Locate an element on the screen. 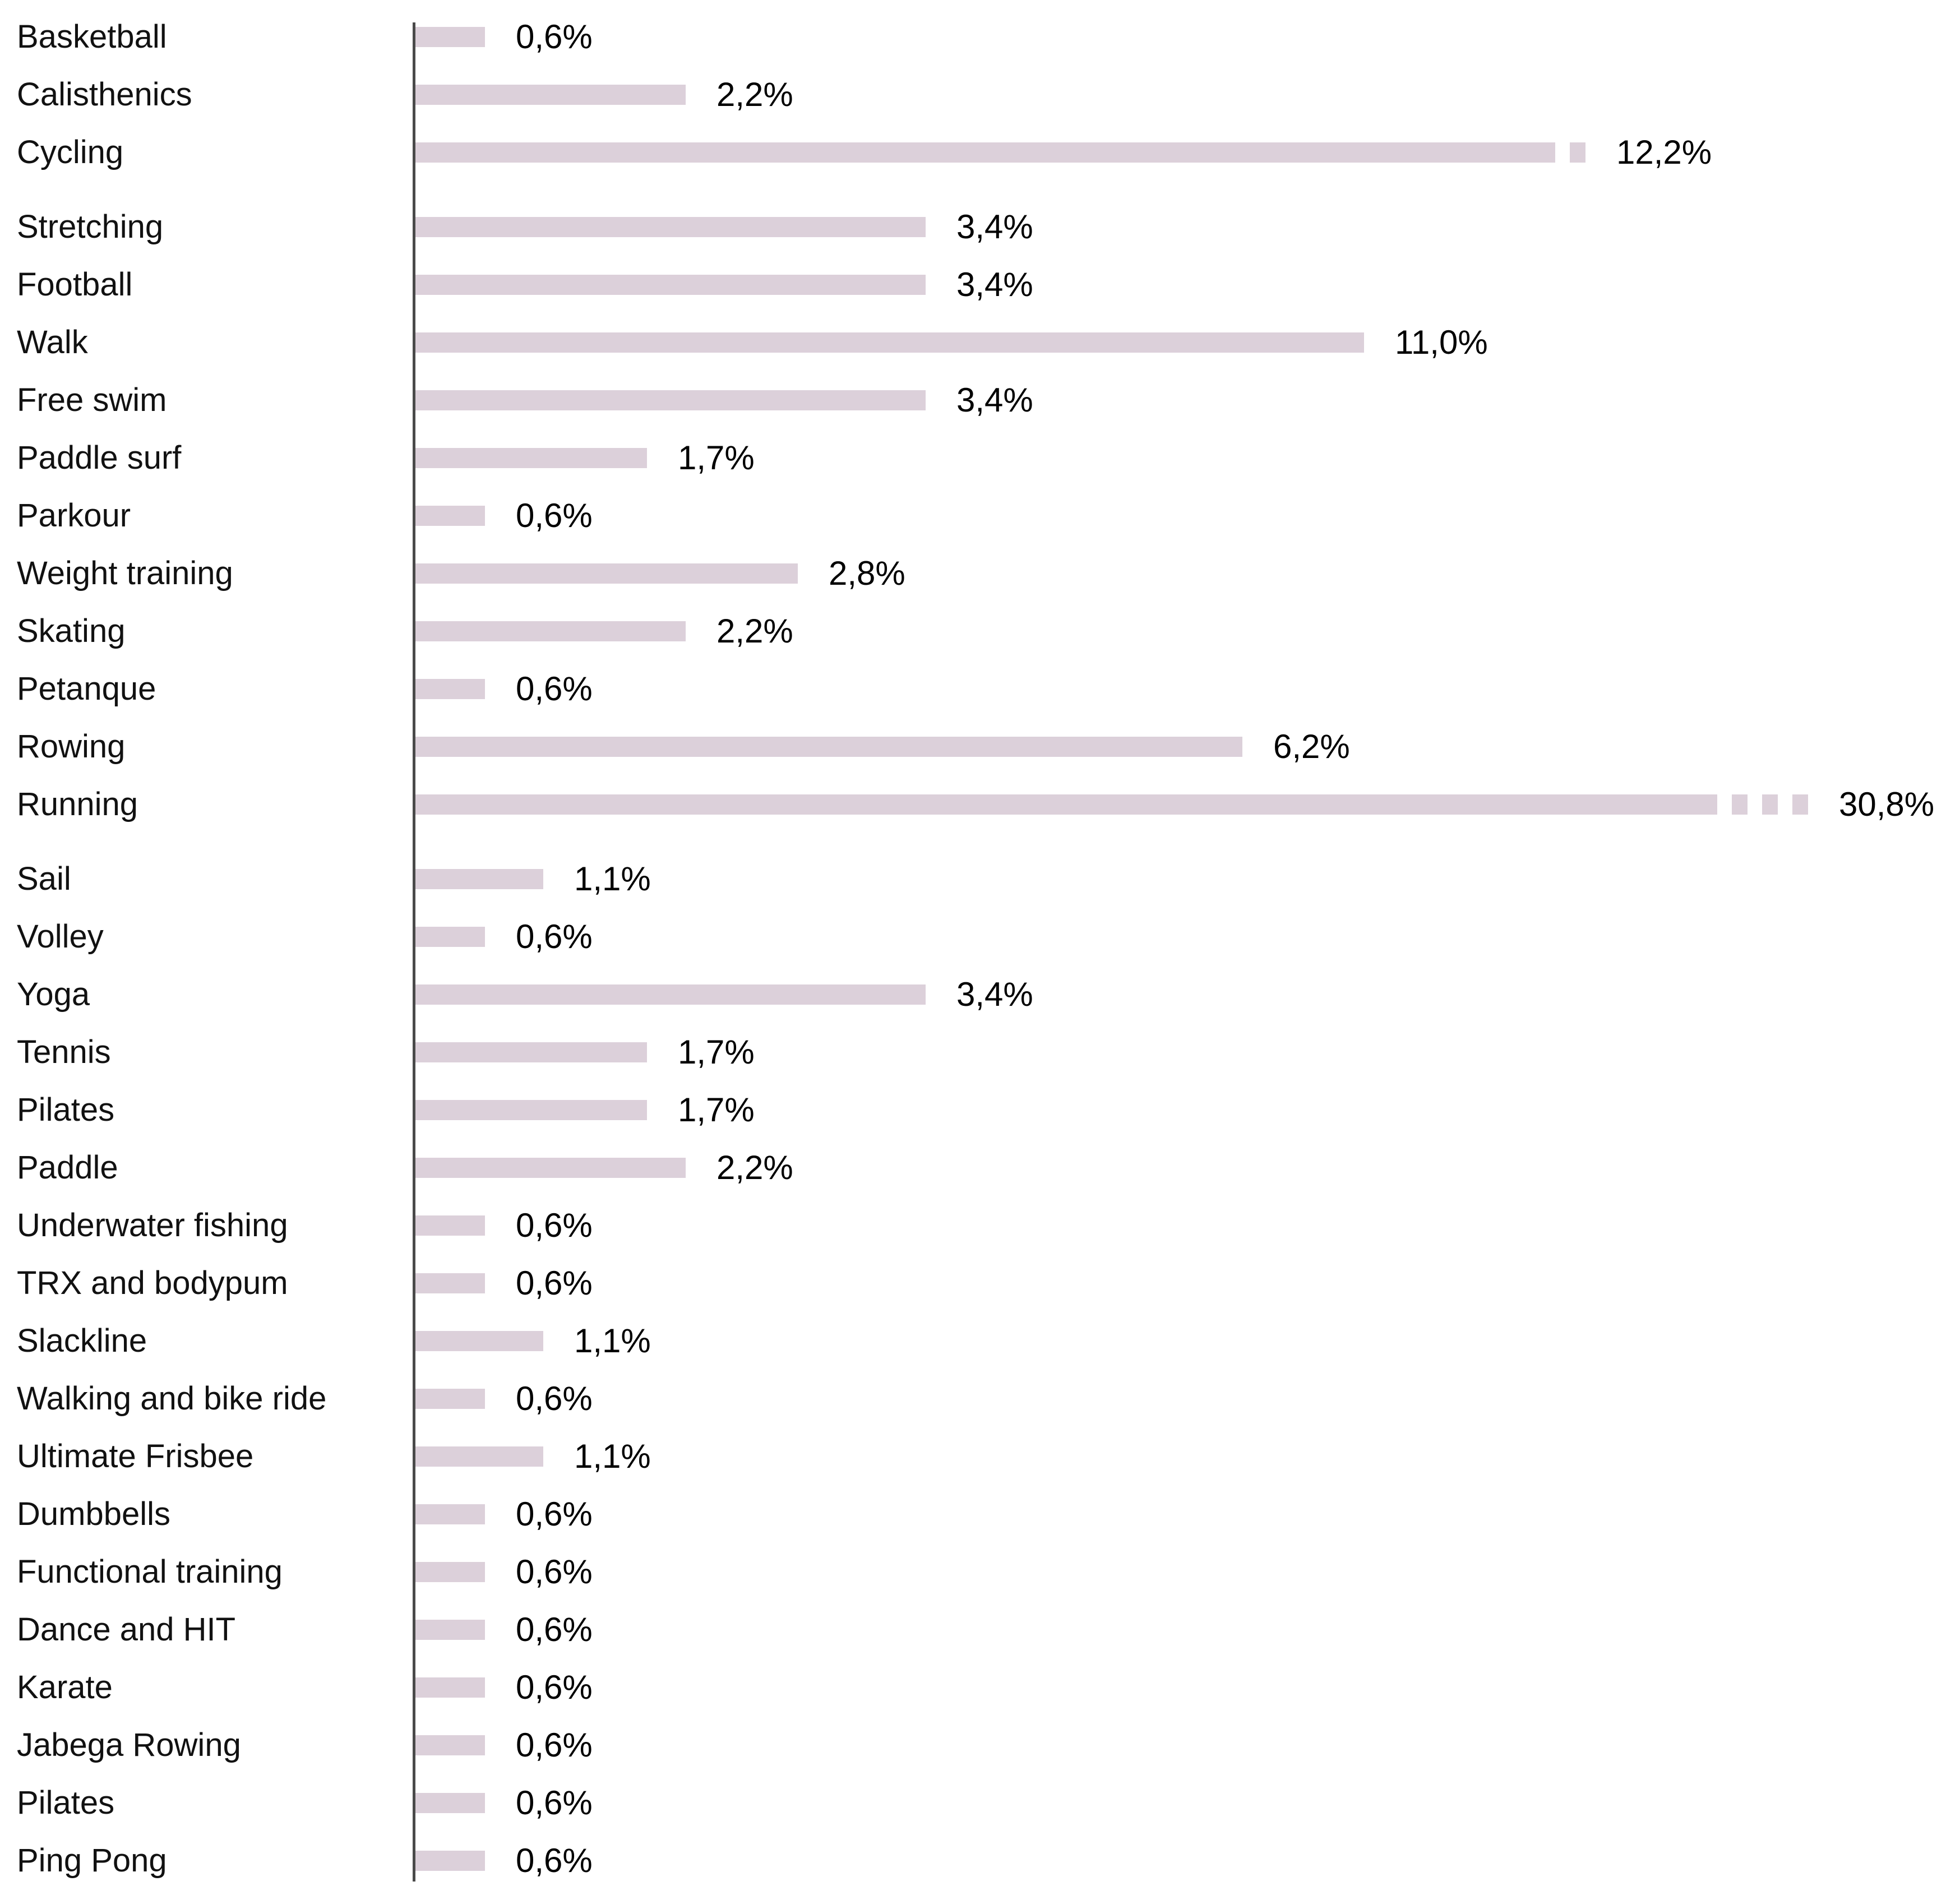 This screenshot has height=1886, width=1960. bar-track: 11,0% is located at coordinates (951, 342).